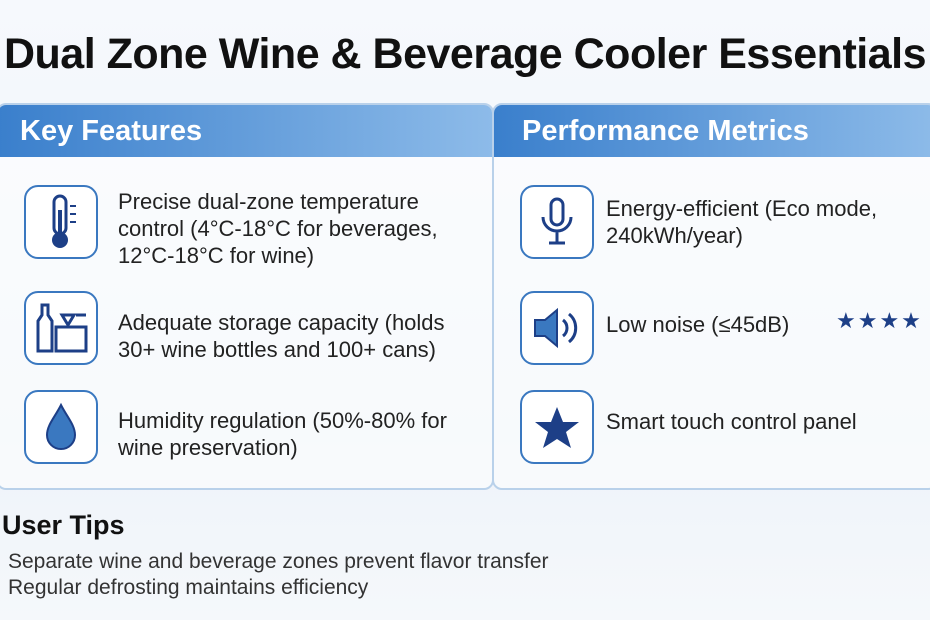 The width and height of the screenshot is (930, 620). I want to click on thermometer-icon, so click(61, 222).